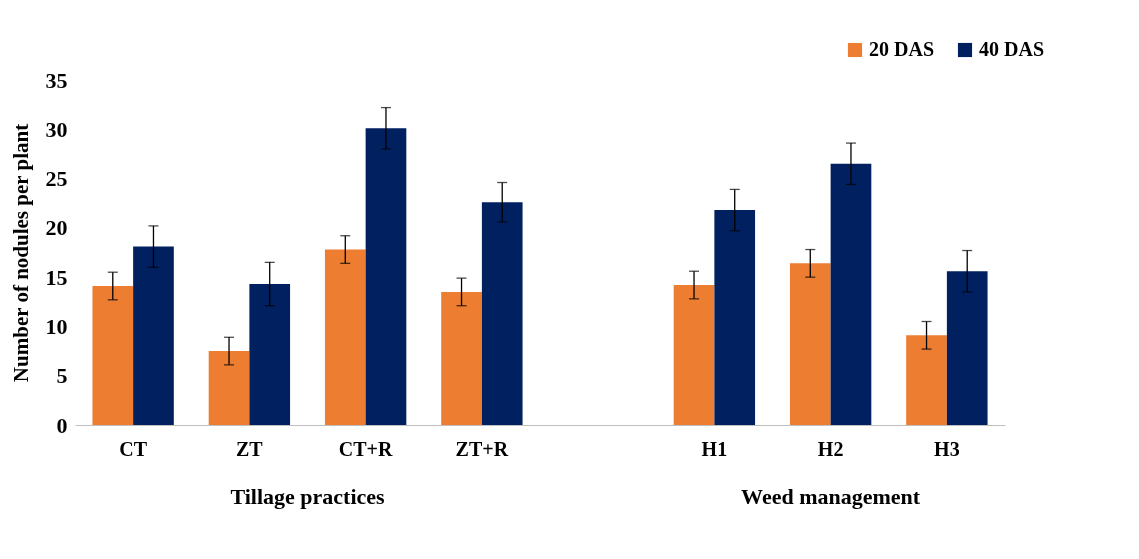  Describe the element at coordinates (1012, 49) in the screenshot. I see `legend-label: 40 DAS` at that location.